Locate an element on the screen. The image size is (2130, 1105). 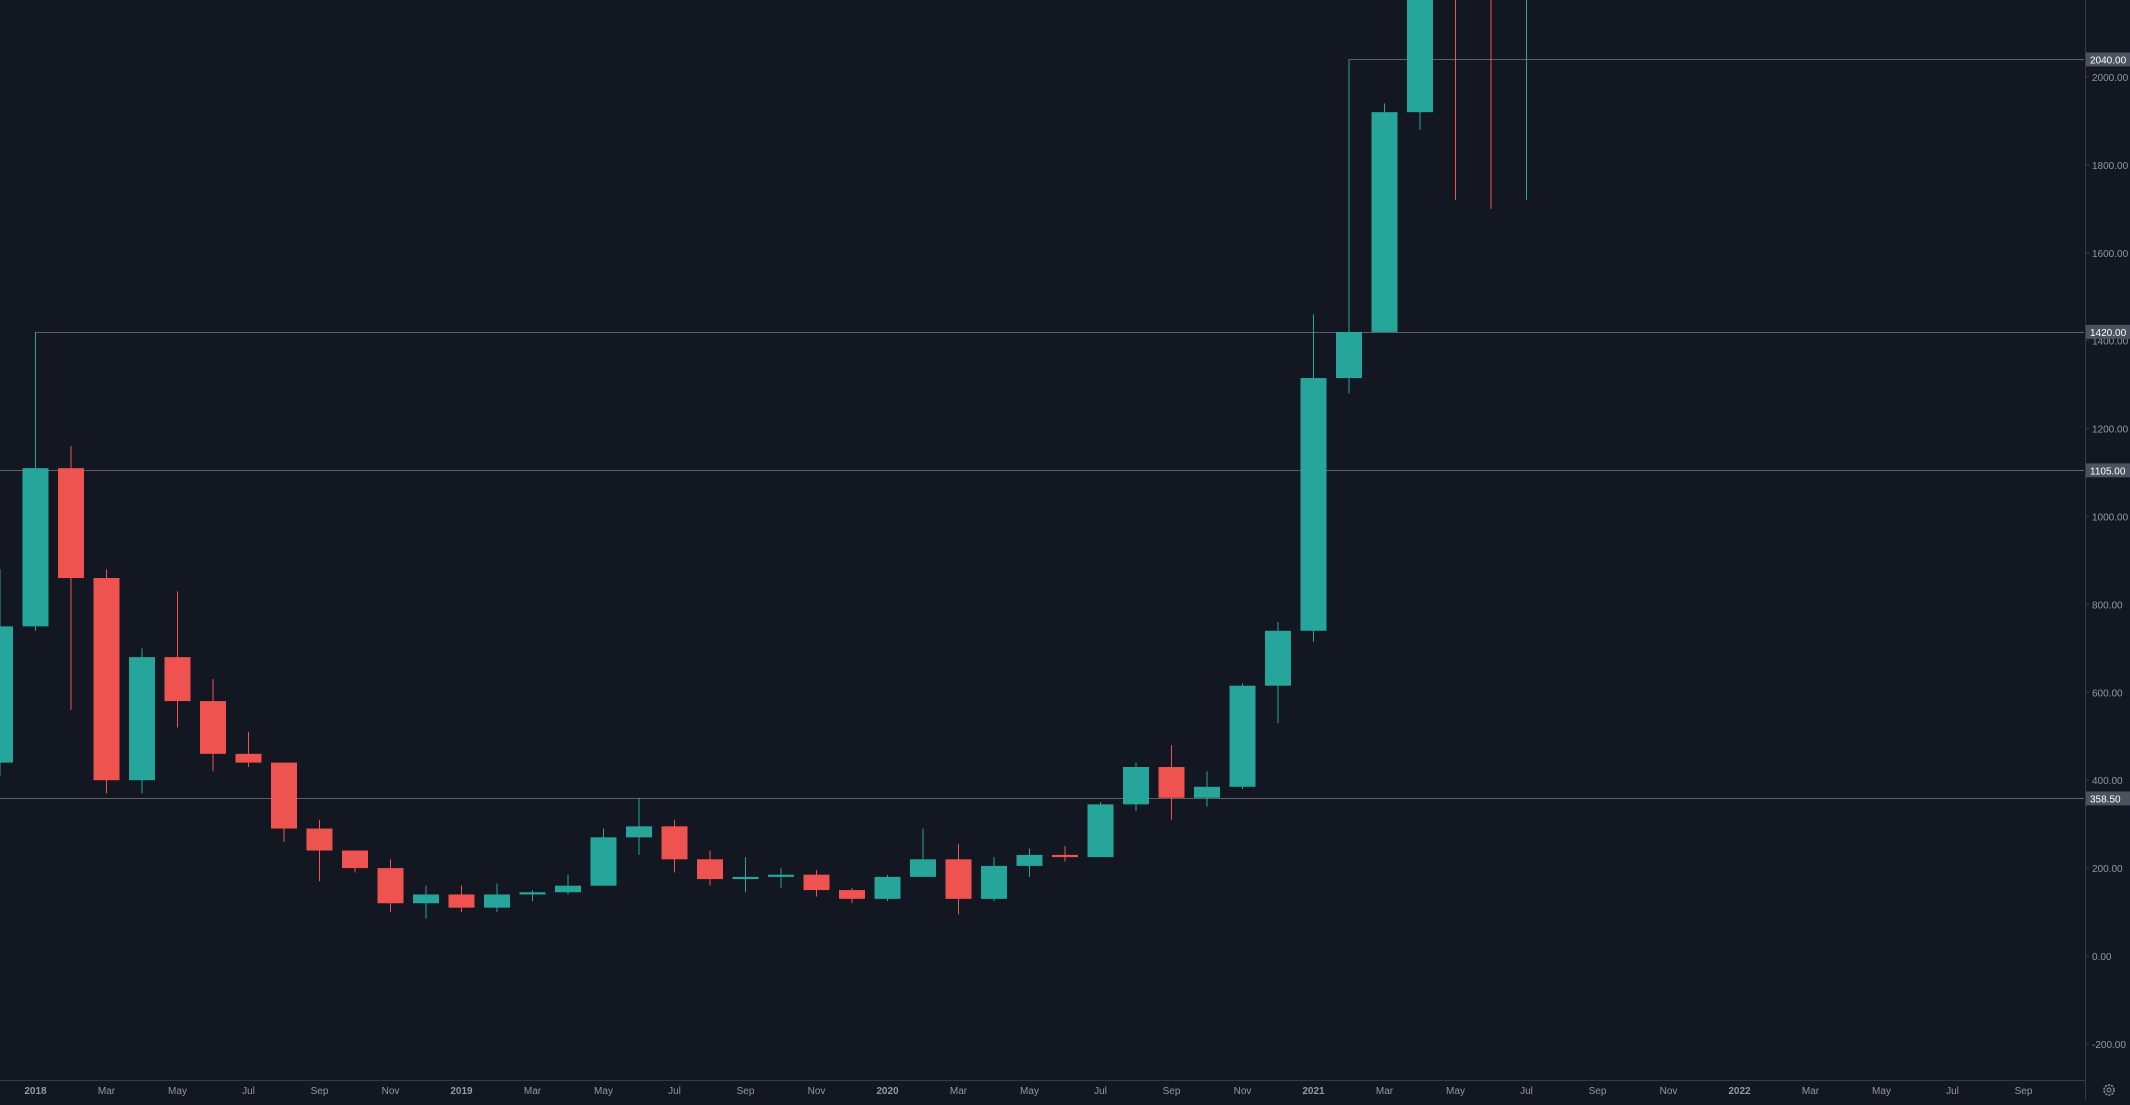
time-tick-label: 2022 is located at coordinates (1739, 1091).